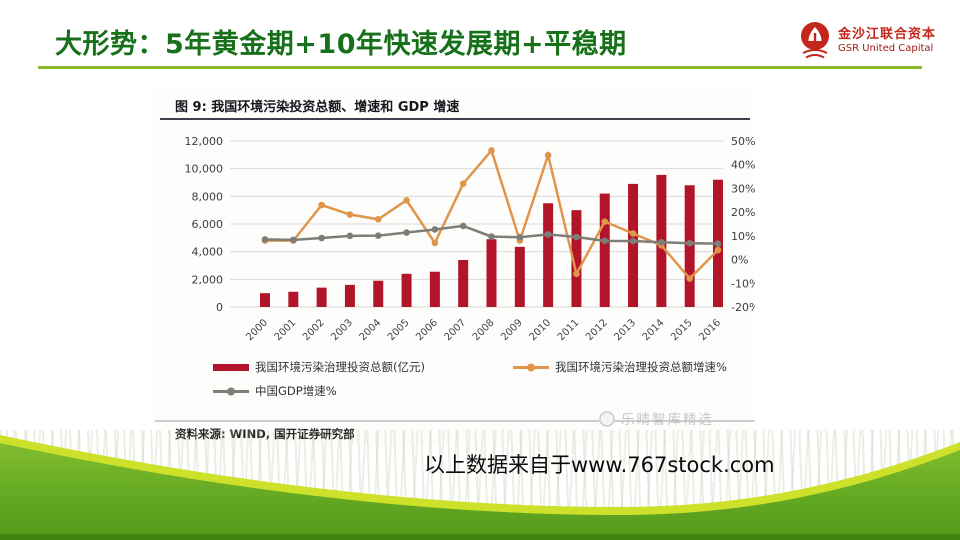  What do you see at coordinates (463, 283) in the screenshot?
I see `bar-2007` at bounding box center [463, 283].